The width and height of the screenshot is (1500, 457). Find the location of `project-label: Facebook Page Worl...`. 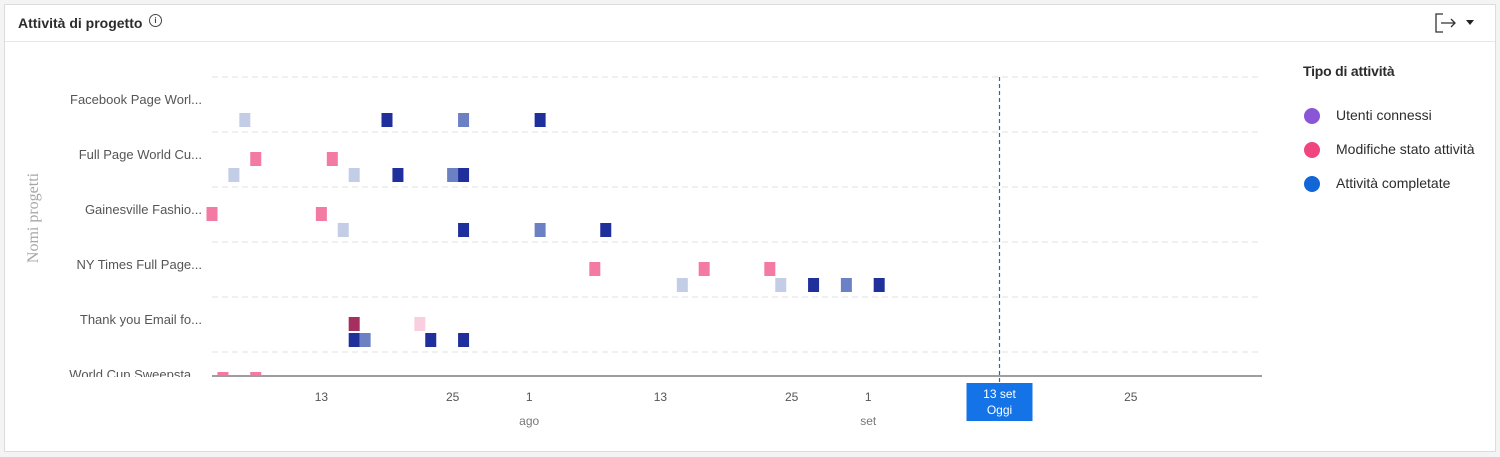

project-label: Facebook Page Worl... is located at coordinates (136, 99).